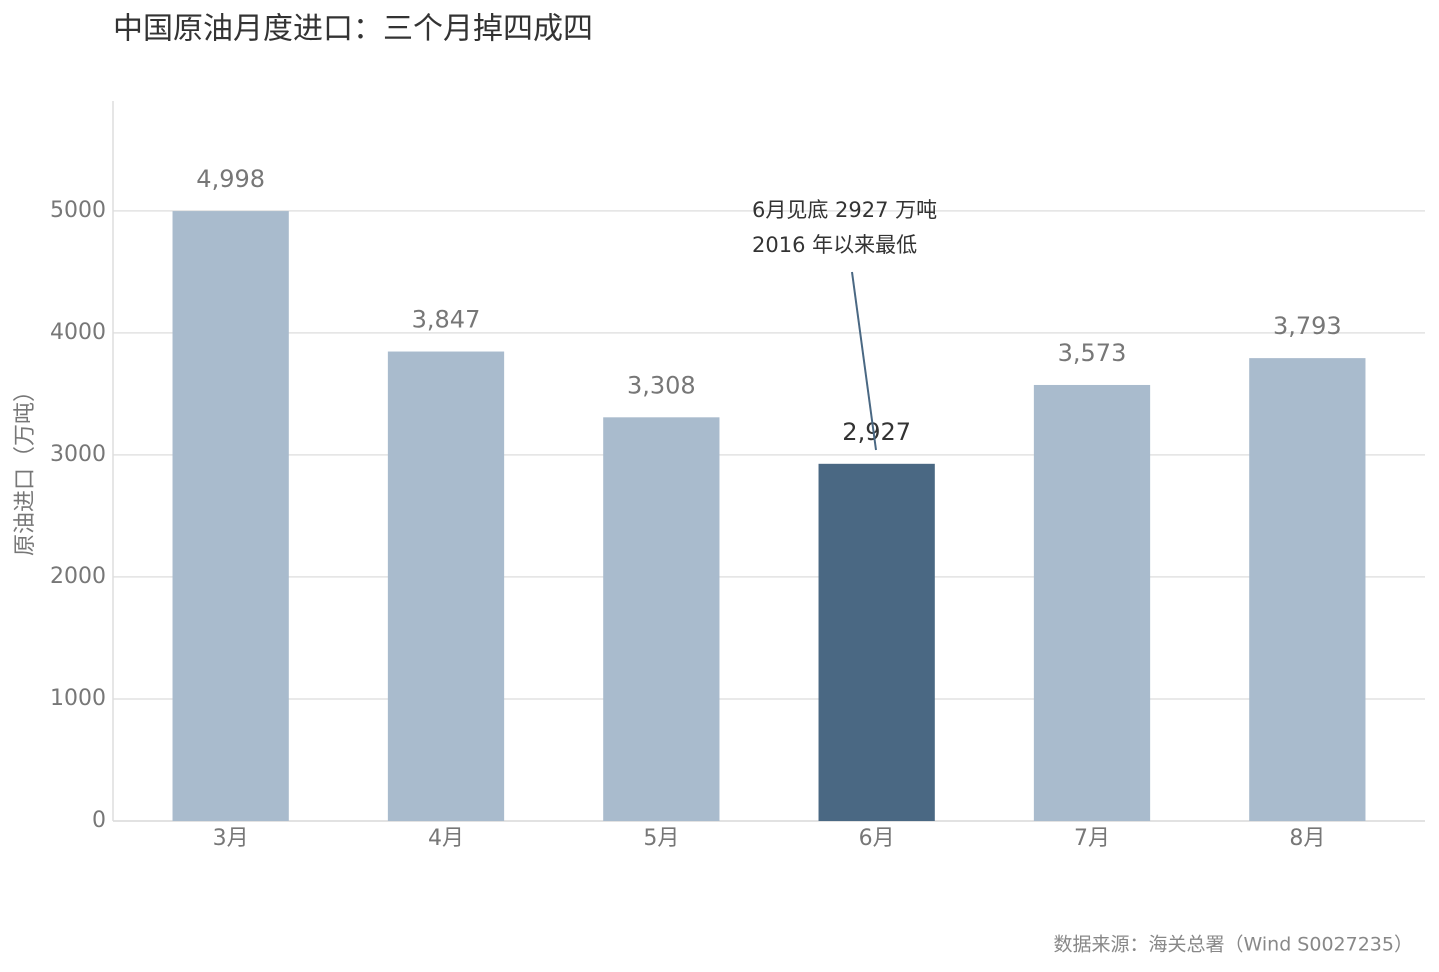 The width and height of the screenshot is (1439, 972). I want to click on data-label: 3,847, so click(446, 320).